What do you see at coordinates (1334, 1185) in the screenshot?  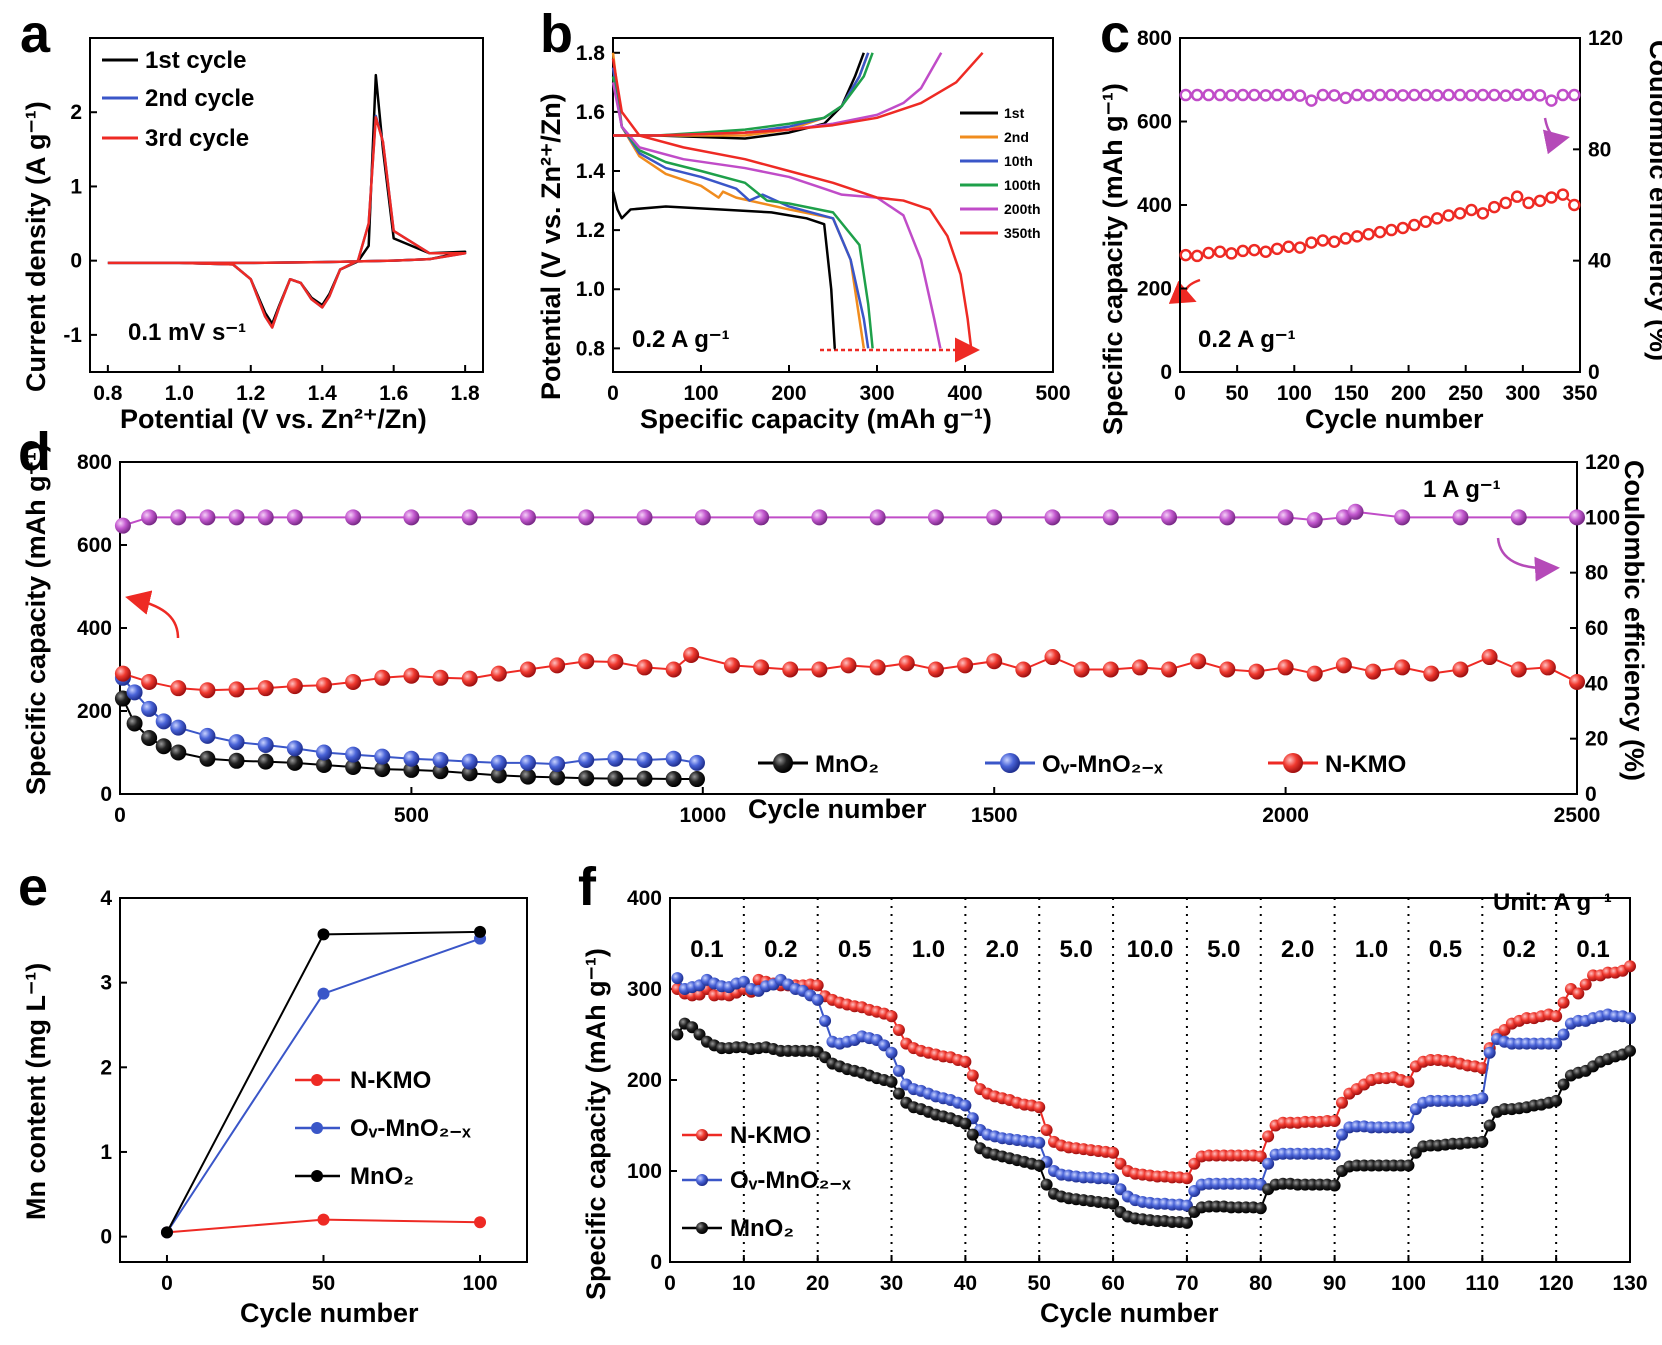 I see `panel-f-series-3-point` at bounding box center [1334, 1185].